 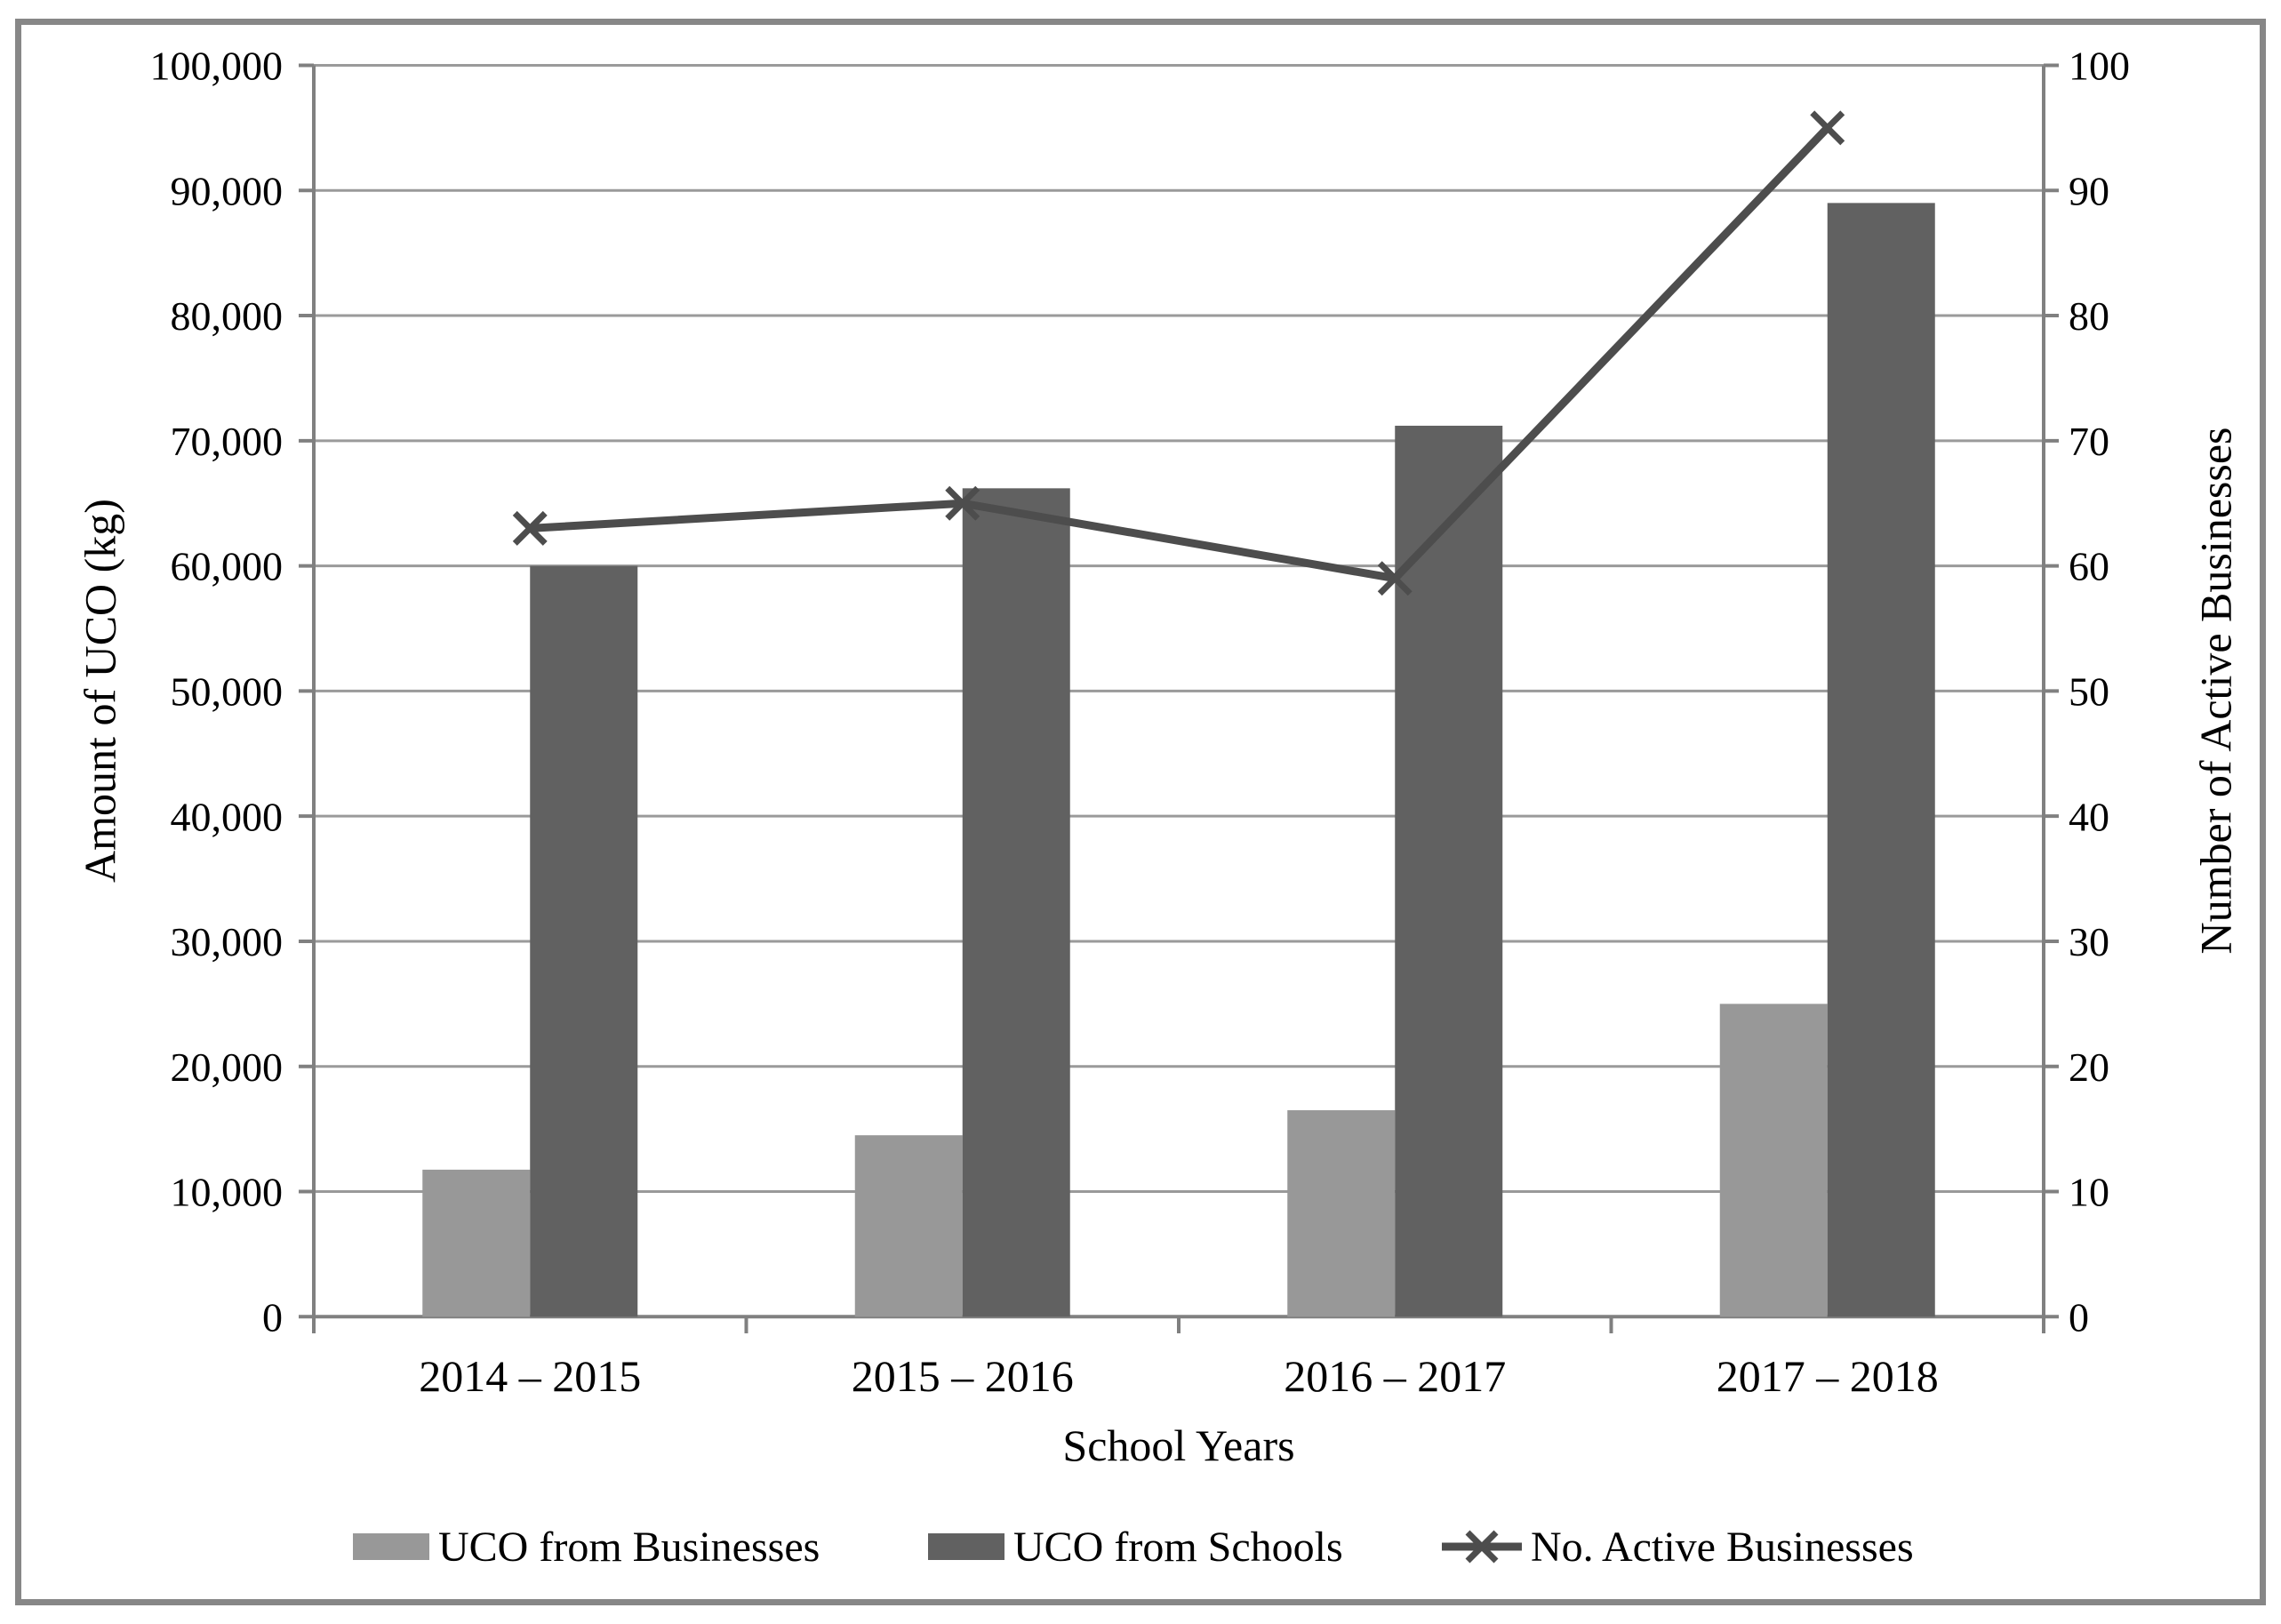 What do you see at coordinates (228, 1067) in the screenshot?
I see `y-tick-label-left: 20,000` at bounding box center [228, 1067].